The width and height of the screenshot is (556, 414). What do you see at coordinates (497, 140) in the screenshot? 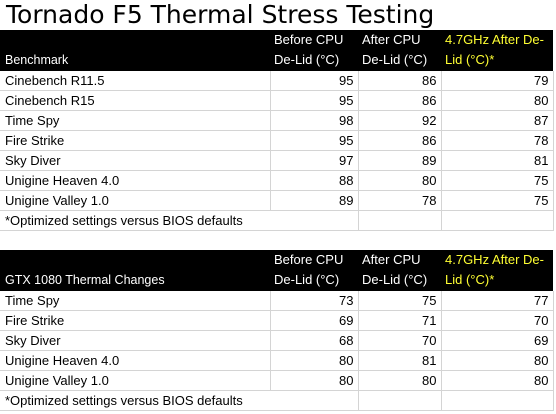
I see `oc-after-delid-value: 78` at bounding box center [497, 140].